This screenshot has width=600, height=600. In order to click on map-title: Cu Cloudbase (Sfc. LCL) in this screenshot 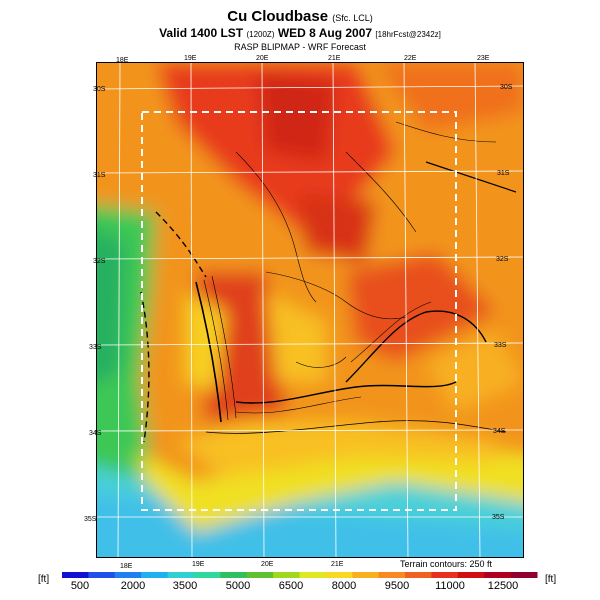, I will do `click(300, 16)`.